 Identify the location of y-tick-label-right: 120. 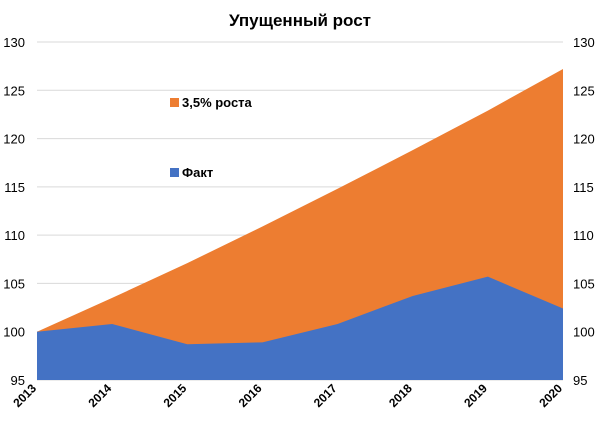
(584, 139).